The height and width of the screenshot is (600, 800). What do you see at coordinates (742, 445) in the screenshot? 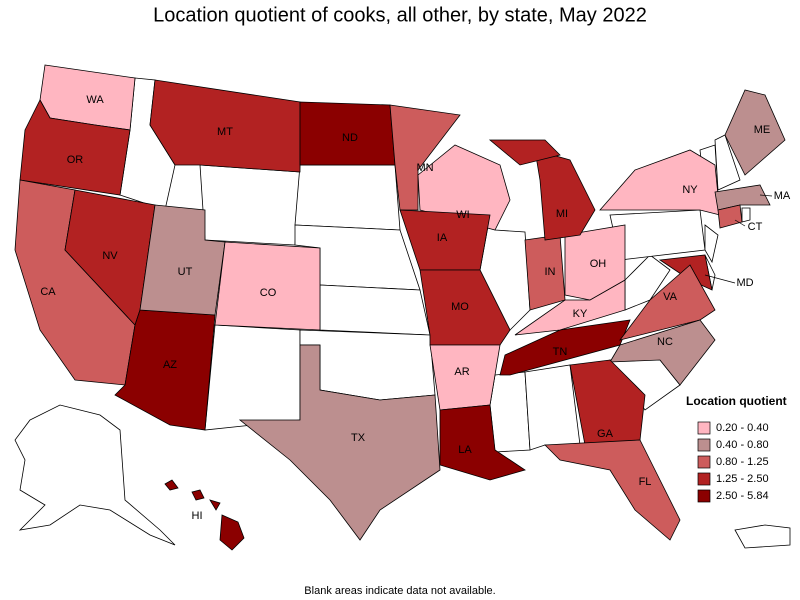
I see `legend-label: 0.40 - 0.80` at bounding box center [742, 445].